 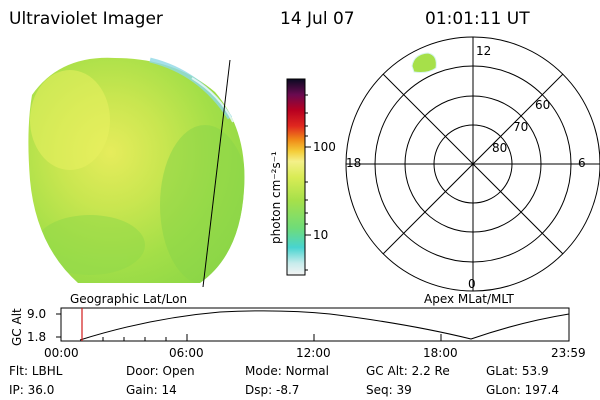 I want to click on mlat-label-70: 70, so click(x=521, y=127).